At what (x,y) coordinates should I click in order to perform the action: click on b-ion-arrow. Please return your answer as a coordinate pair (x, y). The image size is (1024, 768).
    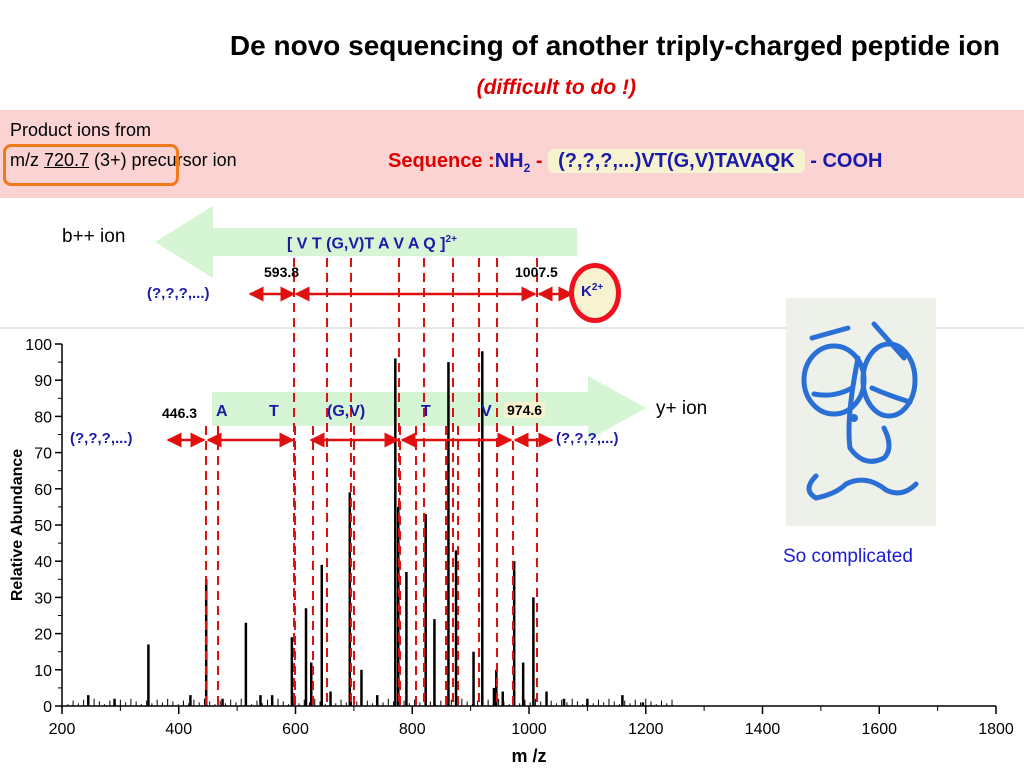
    Looking at the image, I should click on (366, 242).